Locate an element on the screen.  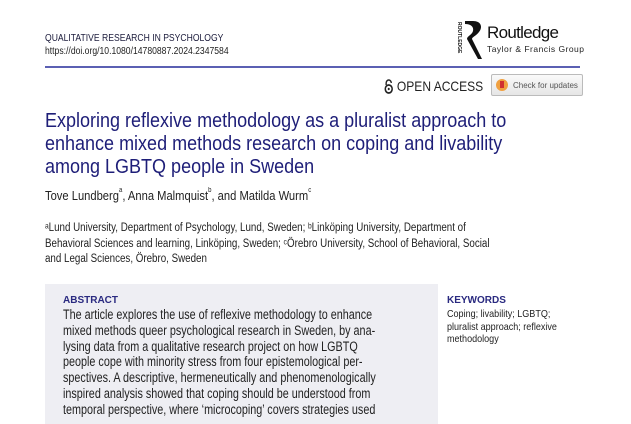
affiliation-line: and Legal Sciences, Örebro, Sweden is located at coordinates (126, 259).